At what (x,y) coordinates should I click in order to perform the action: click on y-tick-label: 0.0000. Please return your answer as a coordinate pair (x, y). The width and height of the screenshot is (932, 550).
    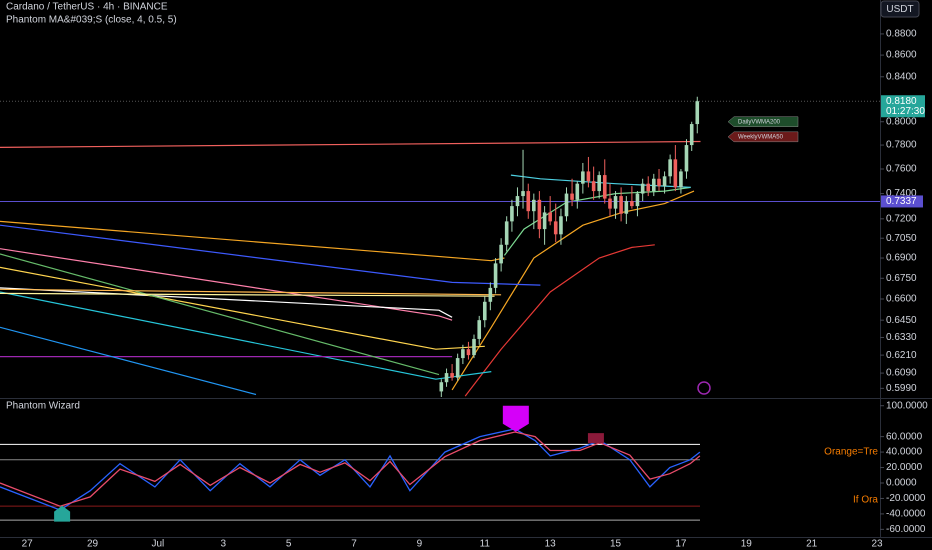
    Looking at the image, I should click on (901, 483).